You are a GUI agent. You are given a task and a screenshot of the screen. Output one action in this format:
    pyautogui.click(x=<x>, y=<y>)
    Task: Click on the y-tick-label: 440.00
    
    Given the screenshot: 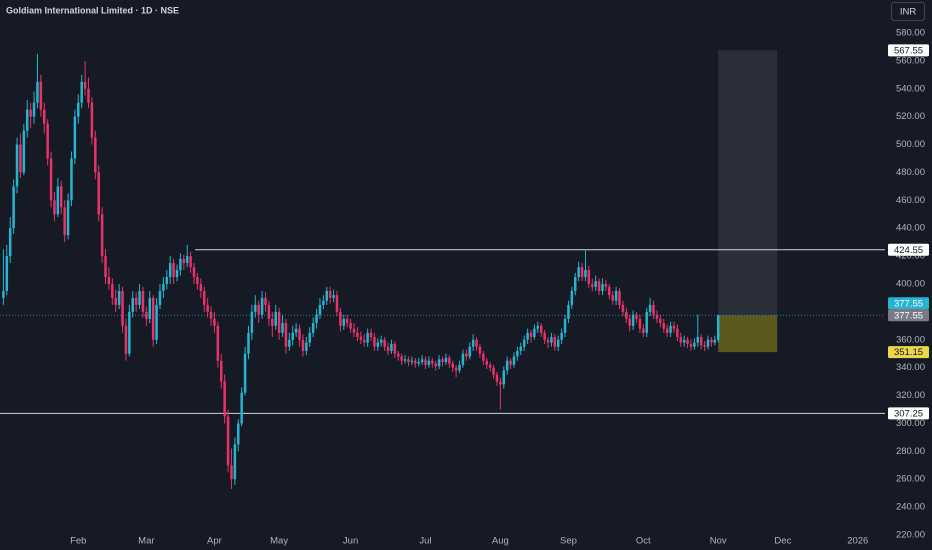 What is the action you would take?
    pyautogui.click(x=910, y=228)
    